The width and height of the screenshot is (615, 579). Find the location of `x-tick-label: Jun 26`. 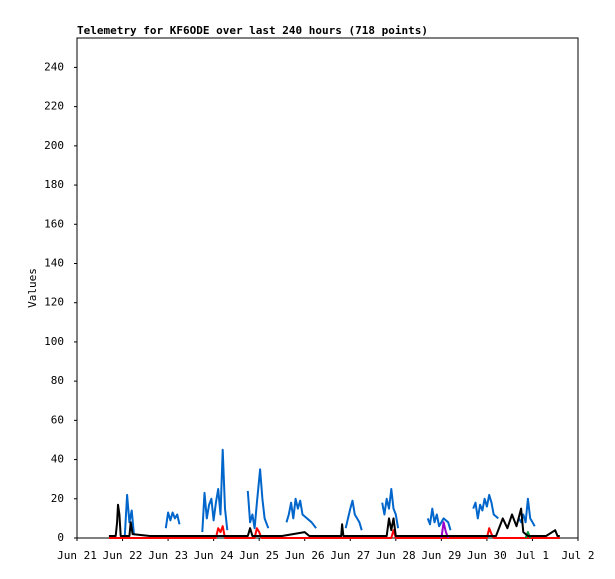

x-tick-label: Jun 26 is located at coordinates (305, 555).